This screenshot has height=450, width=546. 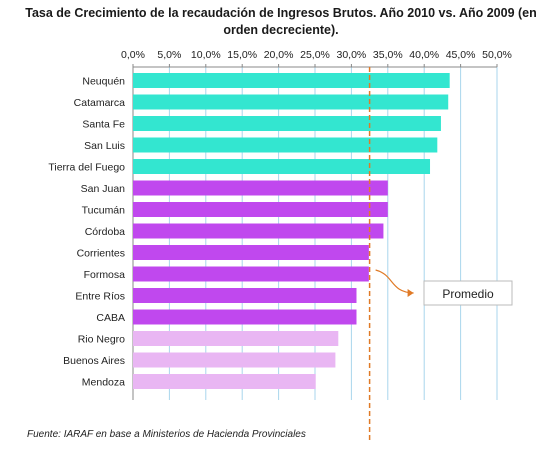 What do you see at coordinates (279, 55) in the screenshot?
I see `x-tick-label: 20,0%` at bounding box center [279, 55].